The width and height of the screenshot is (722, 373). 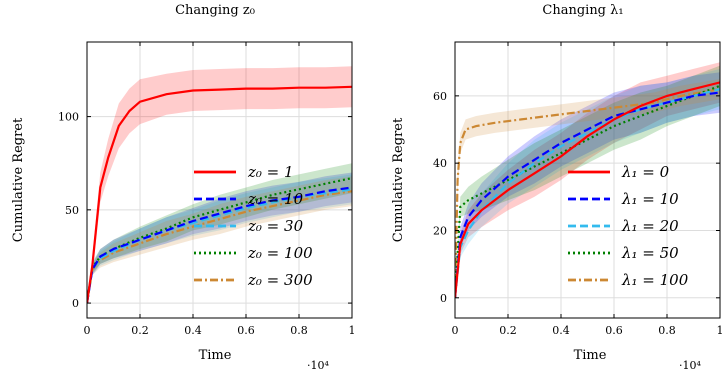 I want to click on legend-label-2: z₀ = 10, so click(x=275, y=199).